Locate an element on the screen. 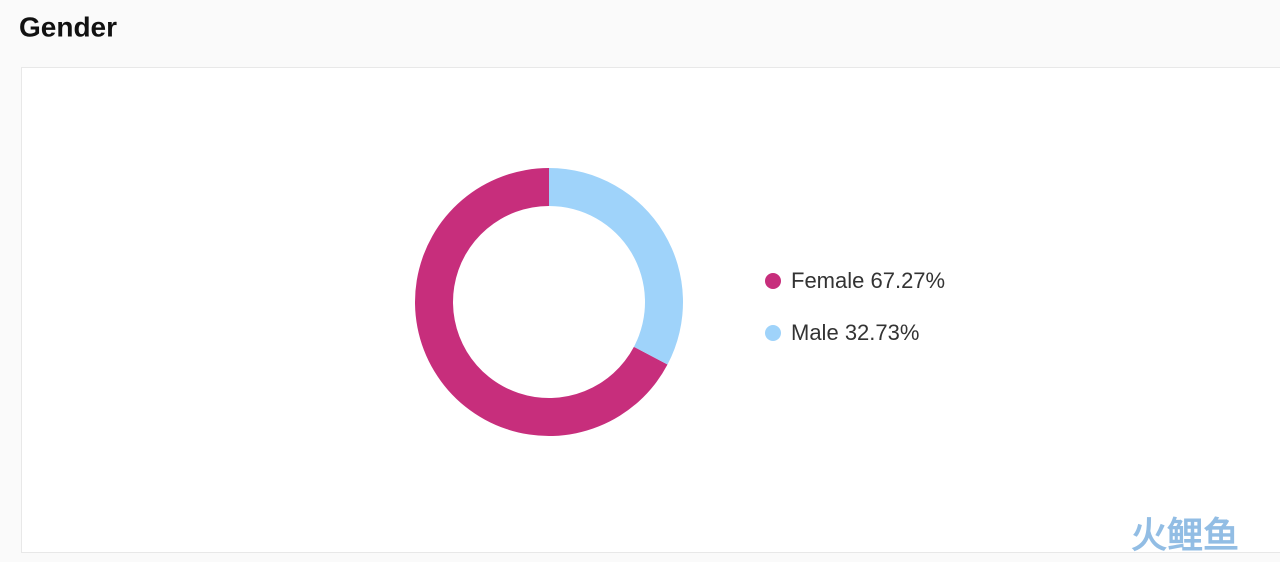 This screenshot has width=1280, height=562. legend-label: Male 32.73% is located at coordinates (855, 332).